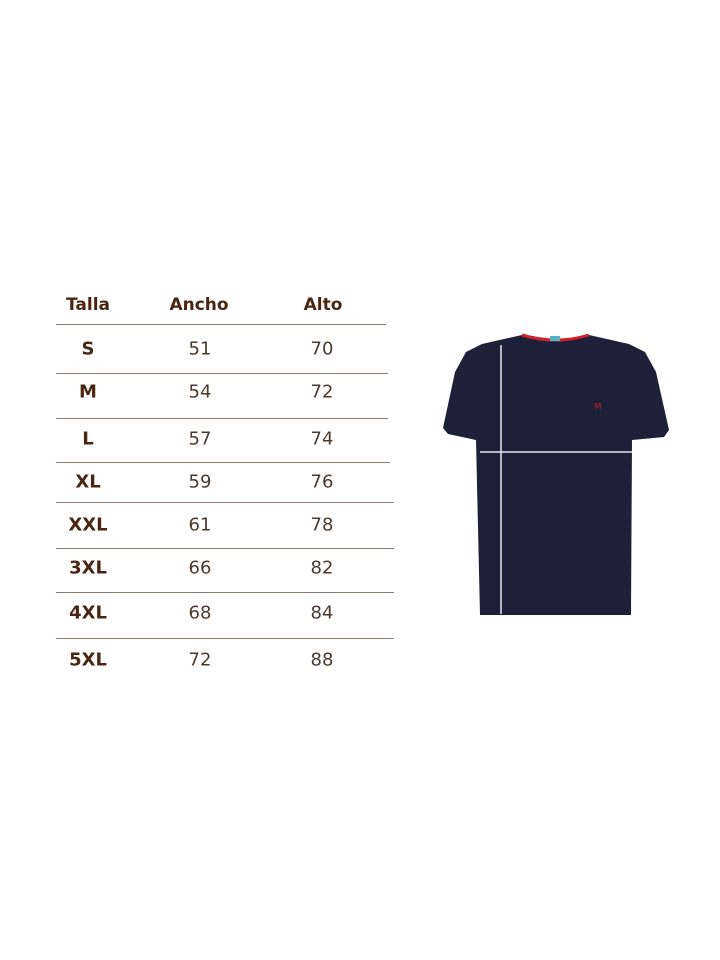 The height and width of the screenshot is (960, 720). I want to click on label-tag, so click(555, 338).